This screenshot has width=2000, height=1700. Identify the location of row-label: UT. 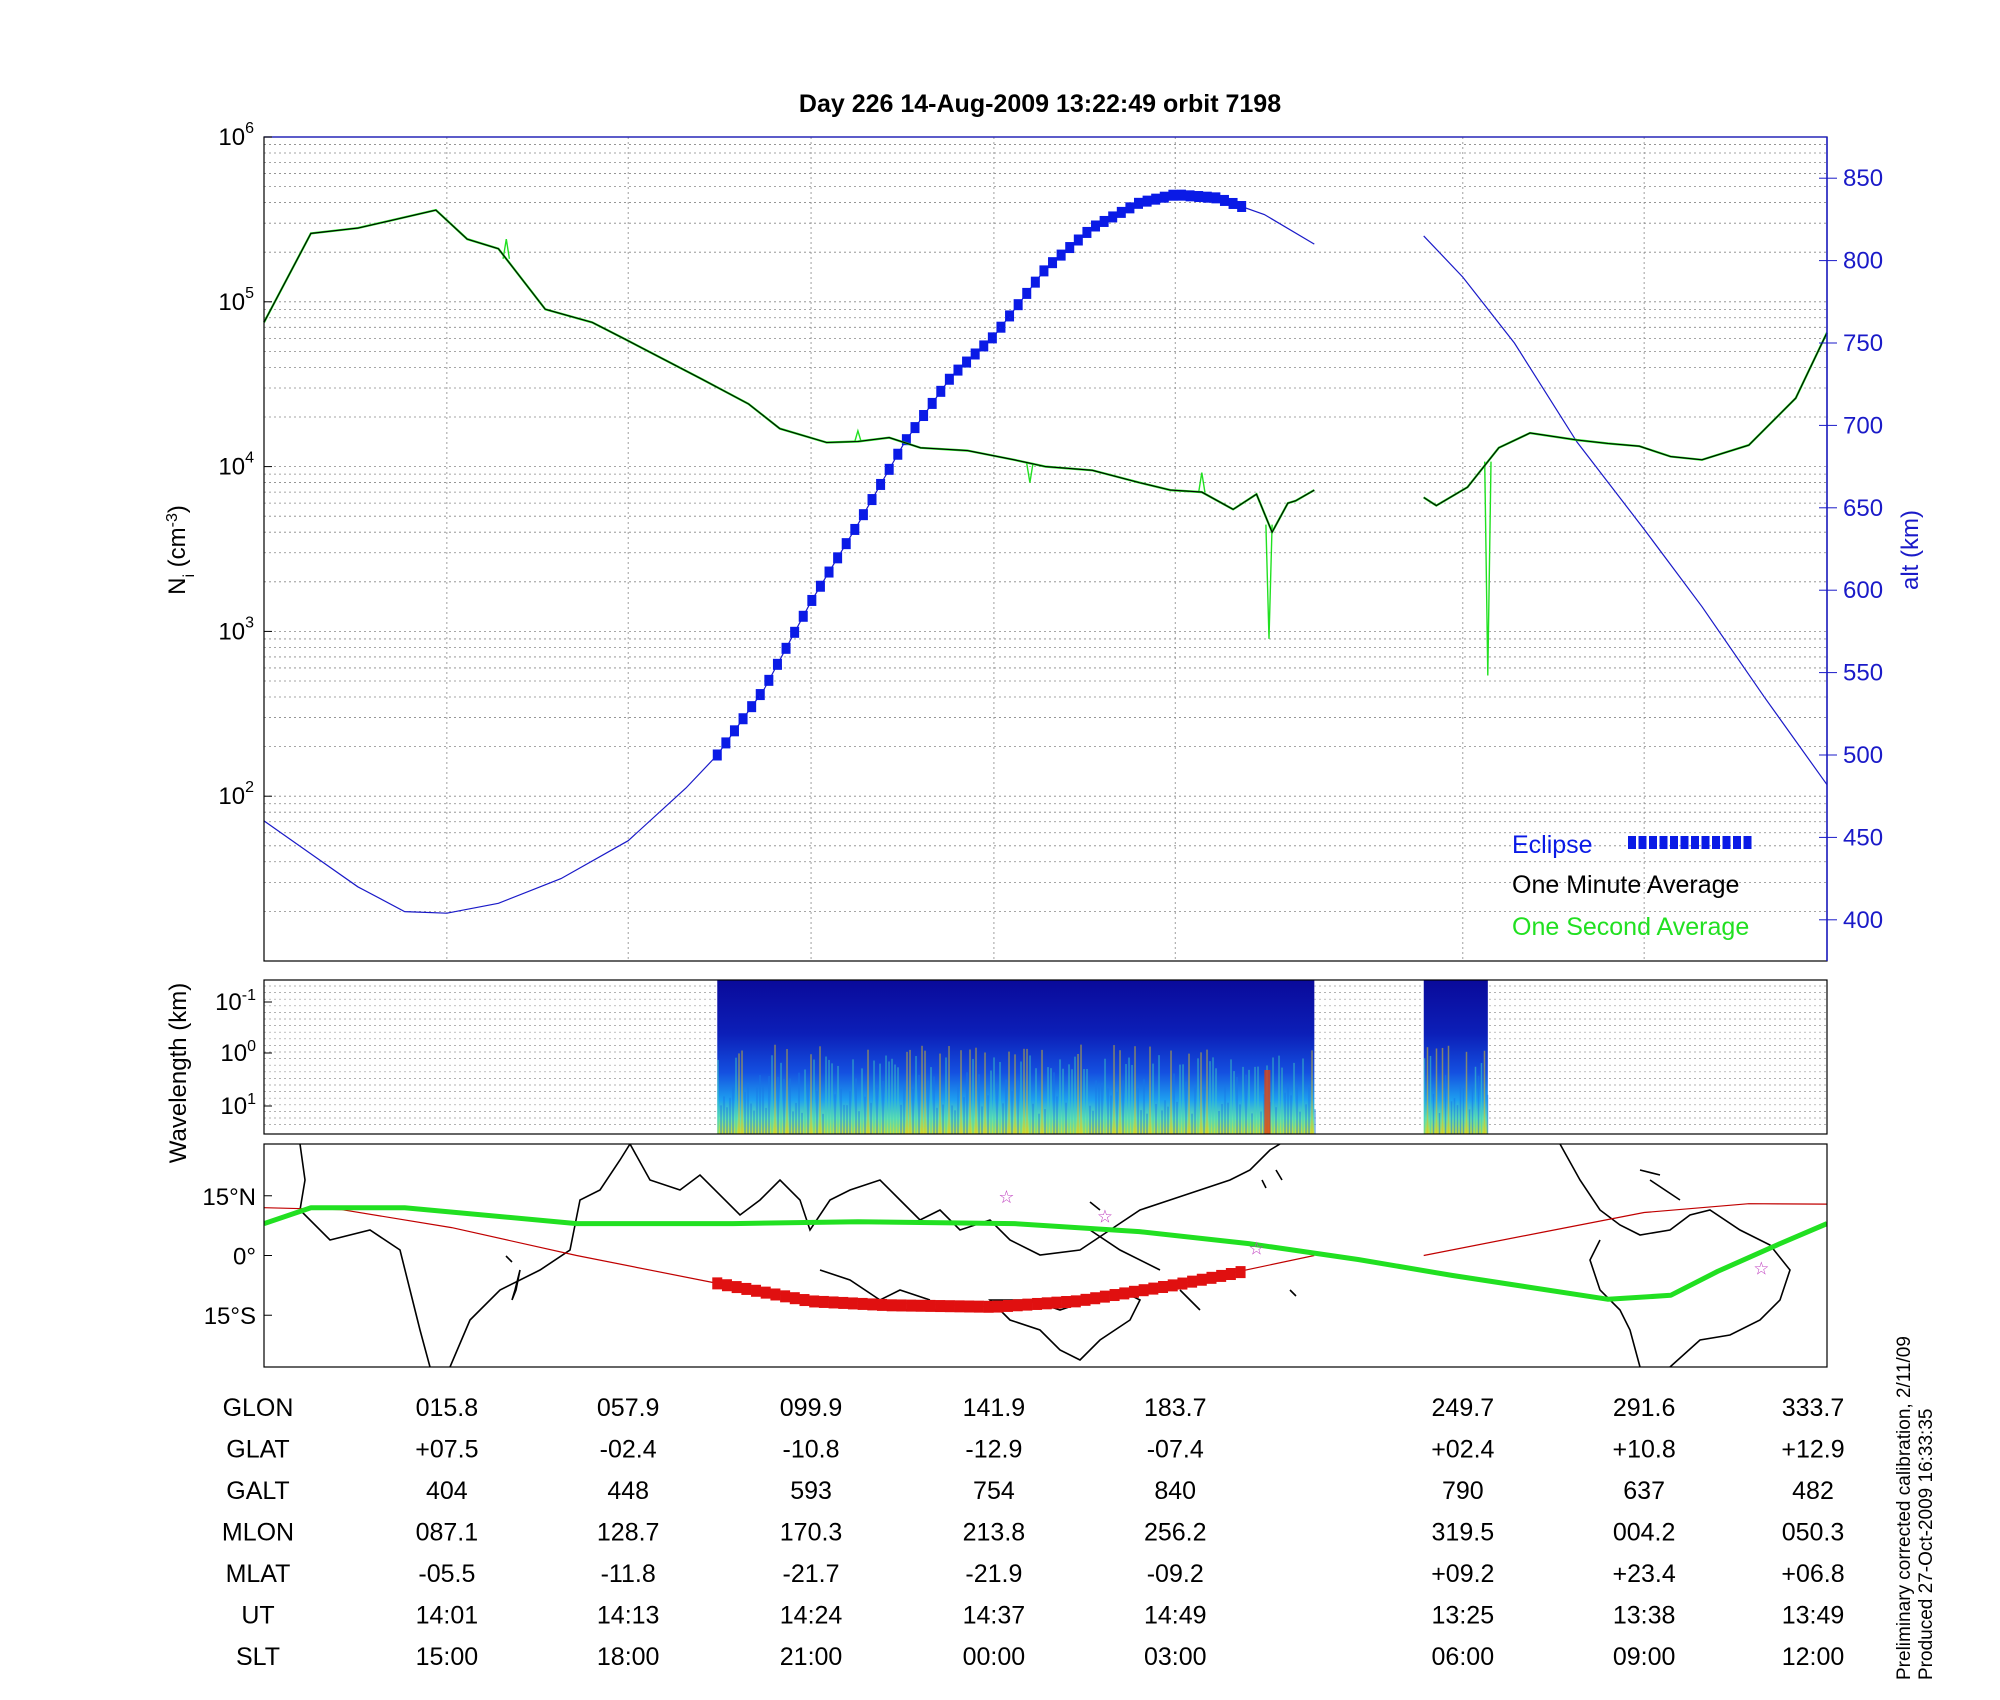
(257, 1616).